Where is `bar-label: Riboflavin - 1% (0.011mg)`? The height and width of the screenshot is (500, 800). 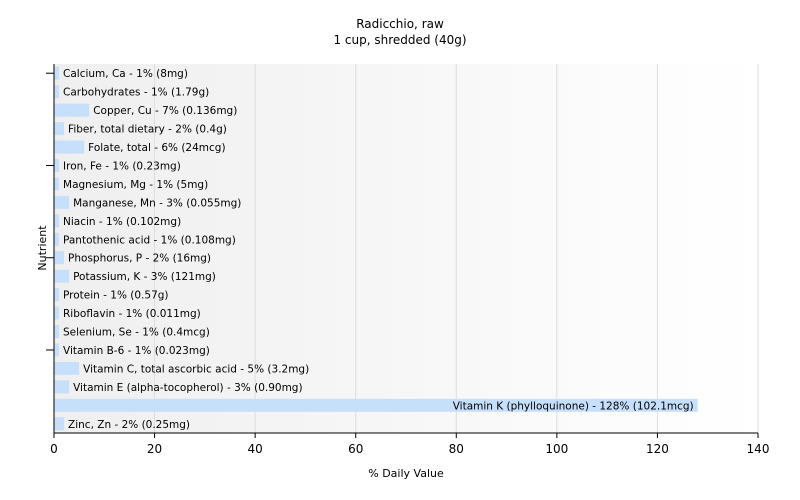
bar-label: Riboflavin - 1% (0.011mg) is located at coordinates (132, 314).